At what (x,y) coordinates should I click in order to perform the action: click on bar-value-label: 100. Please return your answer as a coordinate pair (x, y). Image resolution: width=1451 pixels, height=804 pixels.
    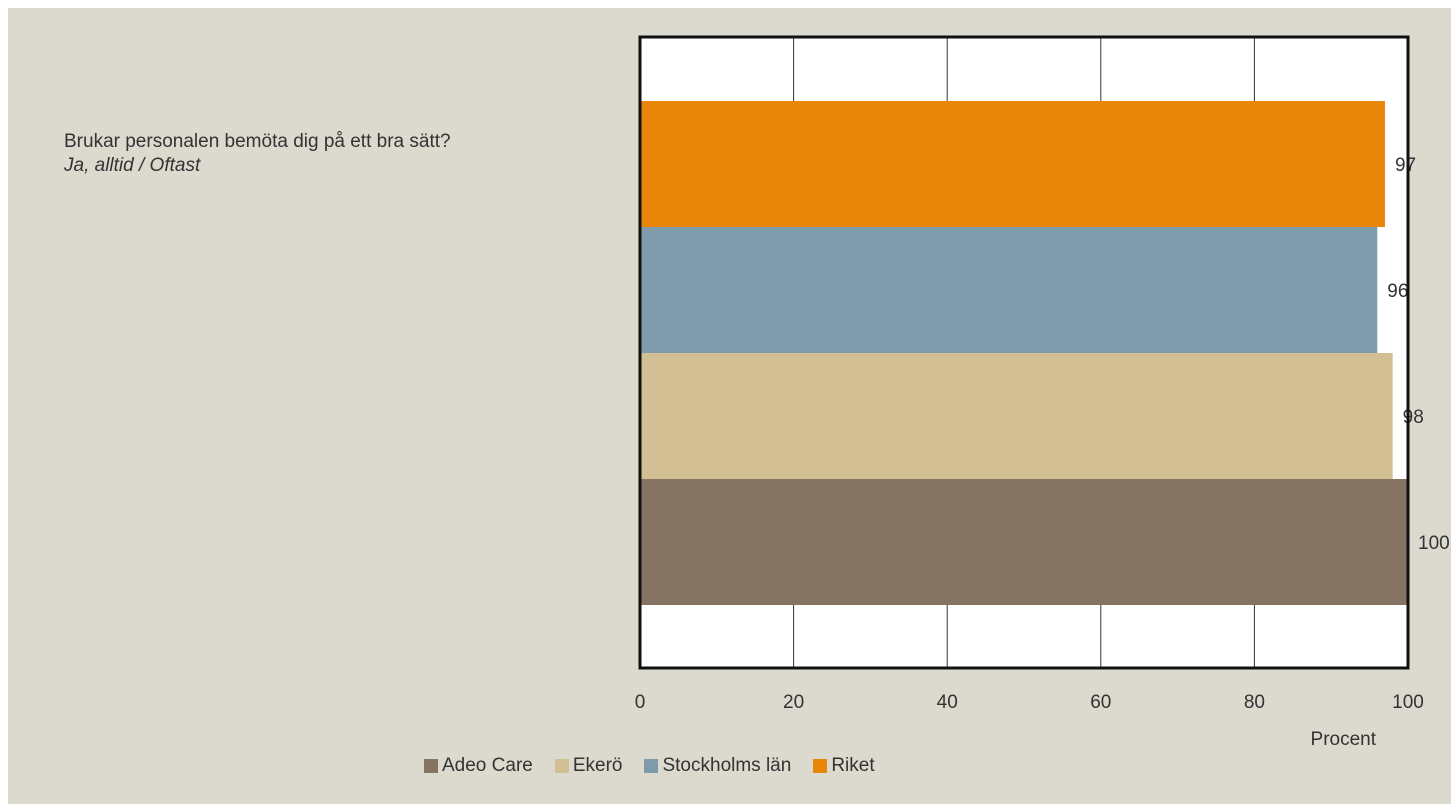
    Looking at the image, I should click on (1434, 543).